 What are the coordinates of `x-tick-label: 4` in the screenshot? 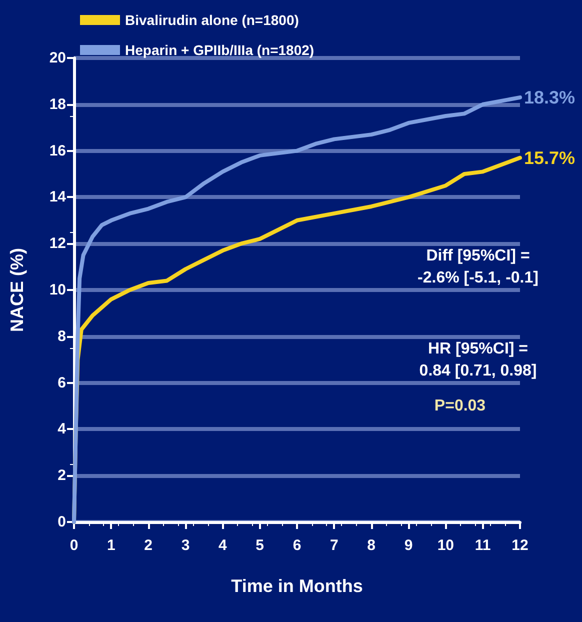 It's located at (223, 545).